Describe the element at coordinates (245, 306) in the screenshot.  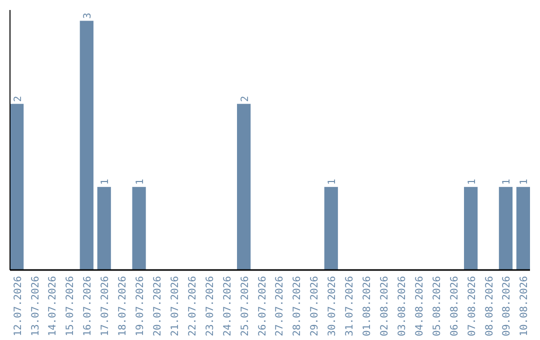
I see `x-tick-label: 25.07.2026` at that location.